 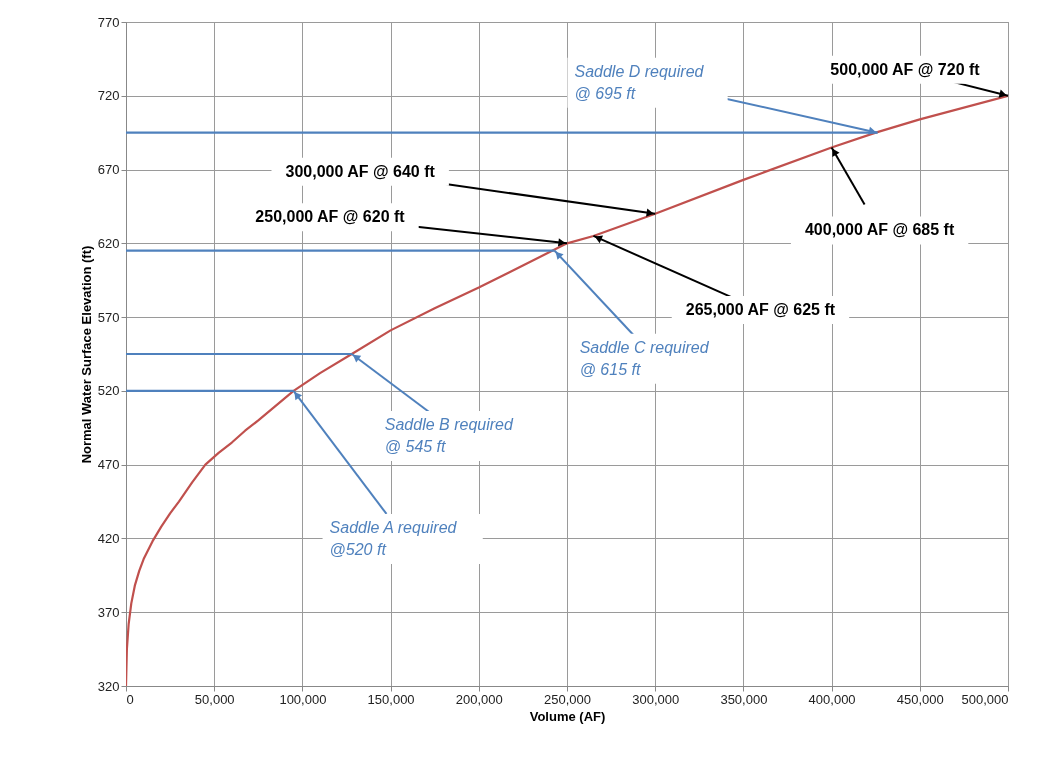 I want to click on y-tick-label: 570, so click(x=108, y=317).